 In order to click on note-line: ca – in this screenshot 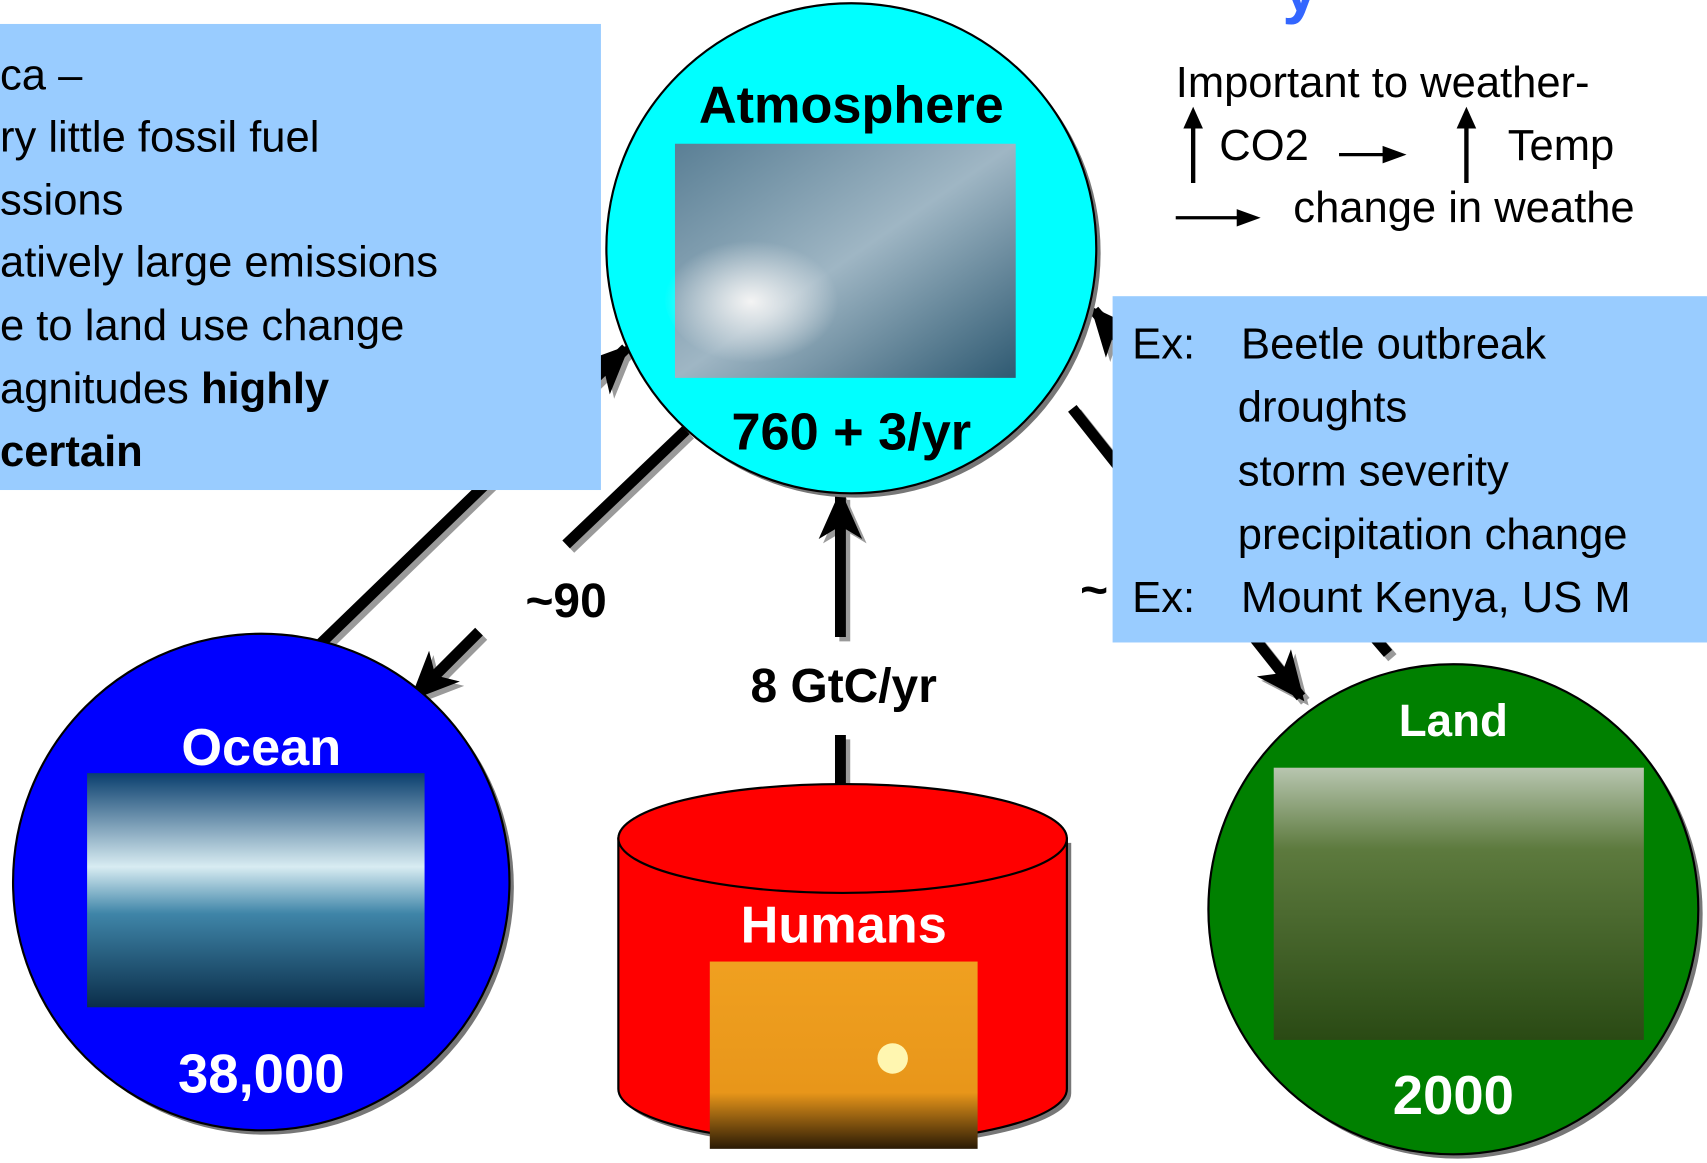, I will do `click(41, 75)`.